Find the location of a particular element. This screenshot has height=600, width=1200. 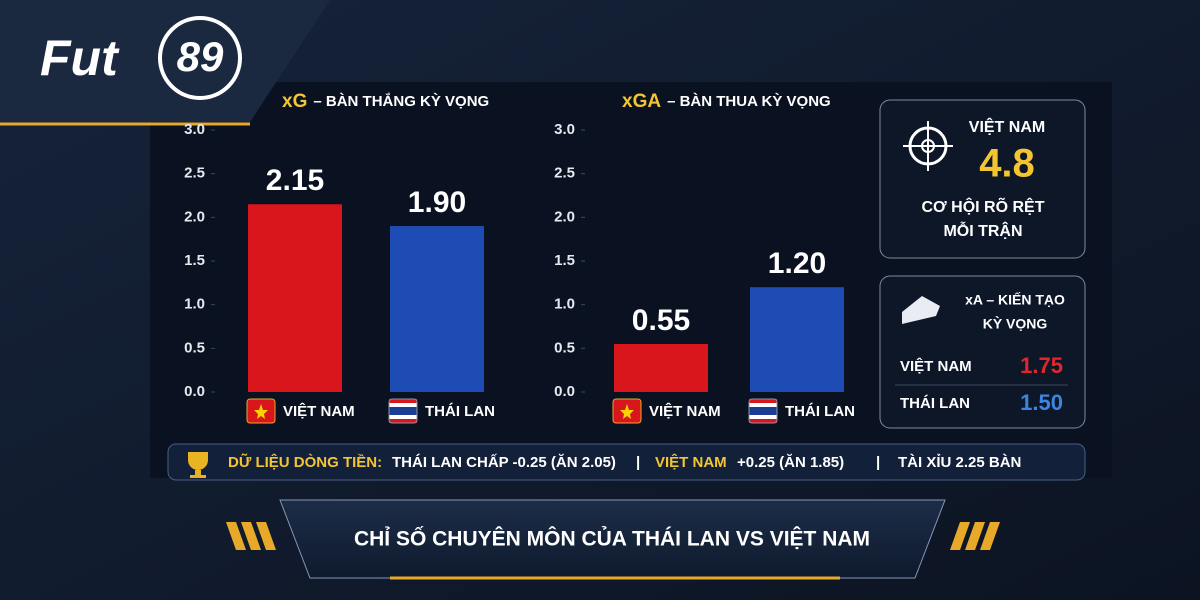

chances-label: MỖI TRẬN is located at coordinates (982, 230).